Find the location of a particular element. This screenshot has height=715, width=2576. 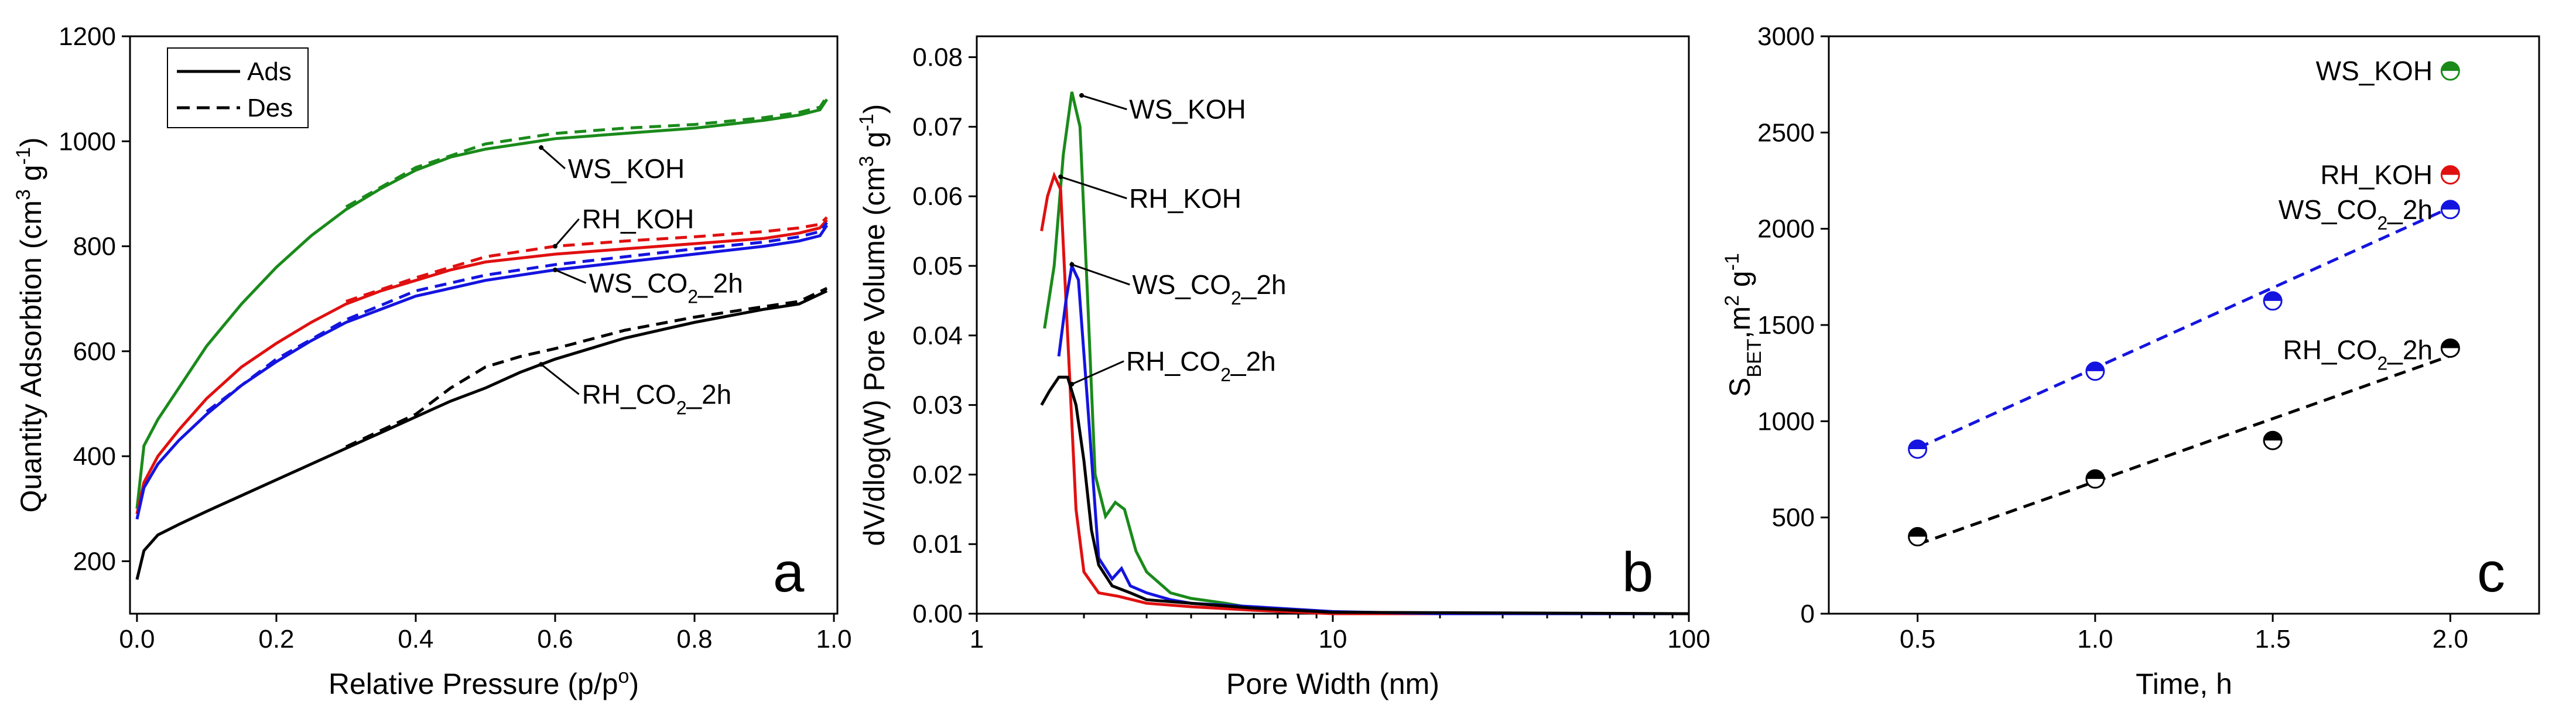

panel-c-x-tick-label: 1.5 is located at coordinates (2273, 639).